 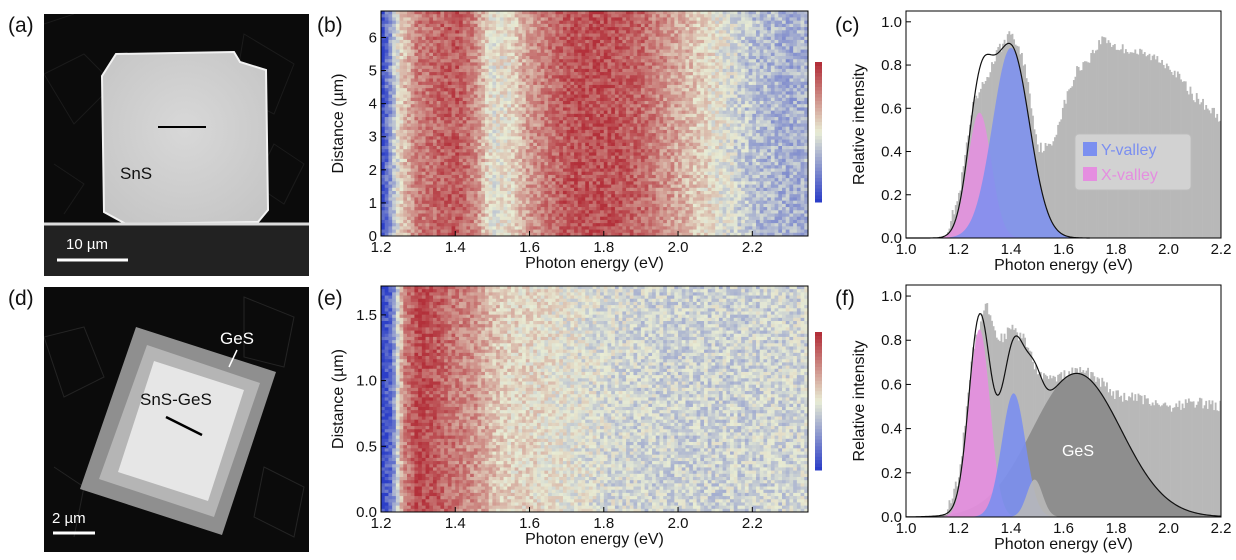 I want to click on e-heatmap-cells, so click(x=595, y=399).